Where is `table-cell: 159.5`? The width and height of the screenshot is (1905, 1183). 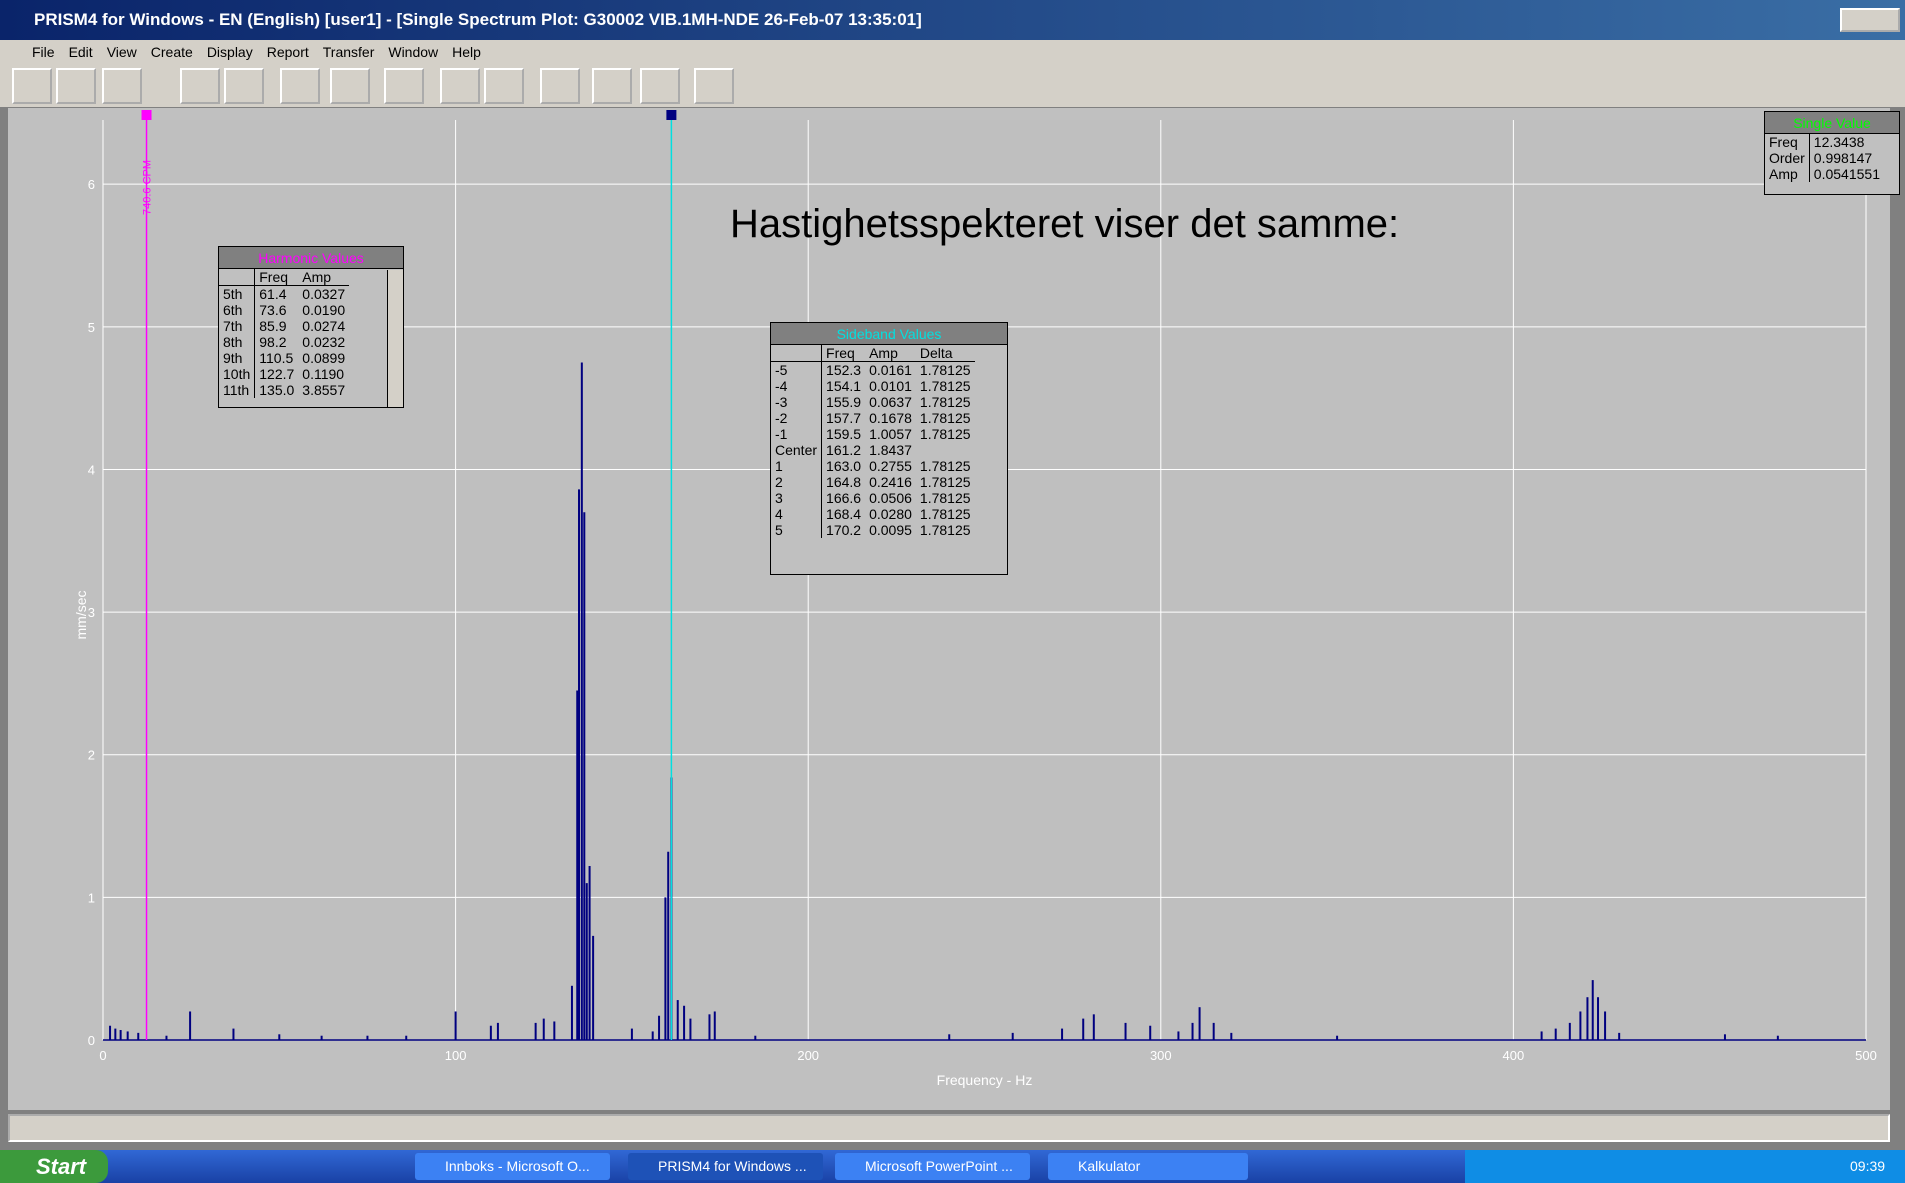
table-cell: 159.5 is located at coordinates (844, 434).